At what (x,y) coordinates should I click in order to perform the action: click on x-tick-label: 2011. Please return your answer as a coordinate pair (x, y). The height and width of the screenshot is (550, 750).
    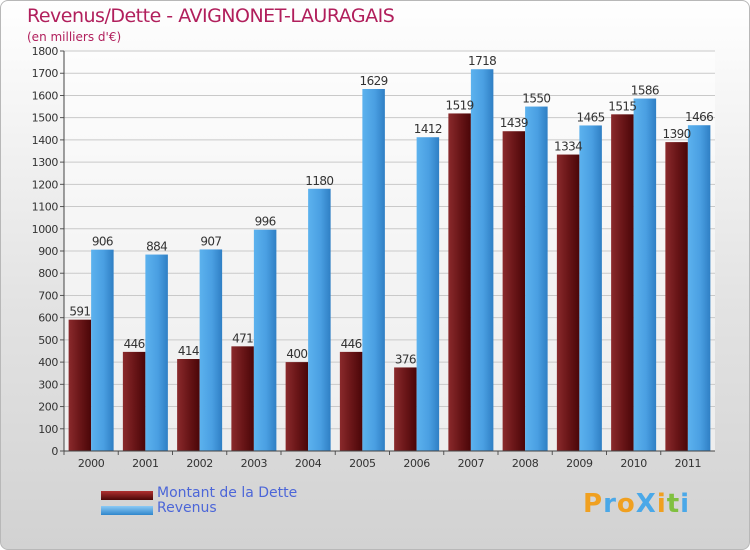
    Looking at the image, I should click on (688, 463).